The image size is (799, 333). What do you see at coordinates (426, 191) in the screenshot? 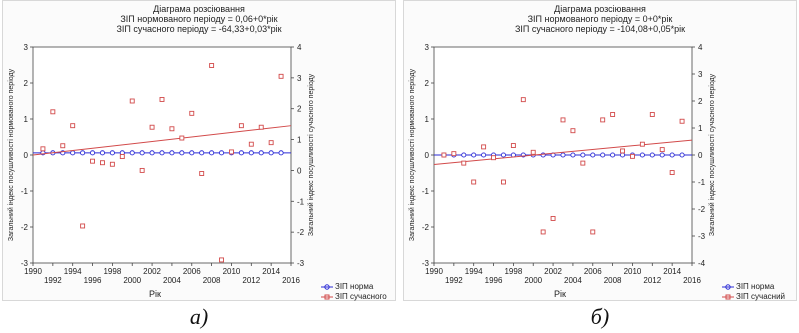
I see `left-y-tick-label: -1` at bounding box center [426, 191].